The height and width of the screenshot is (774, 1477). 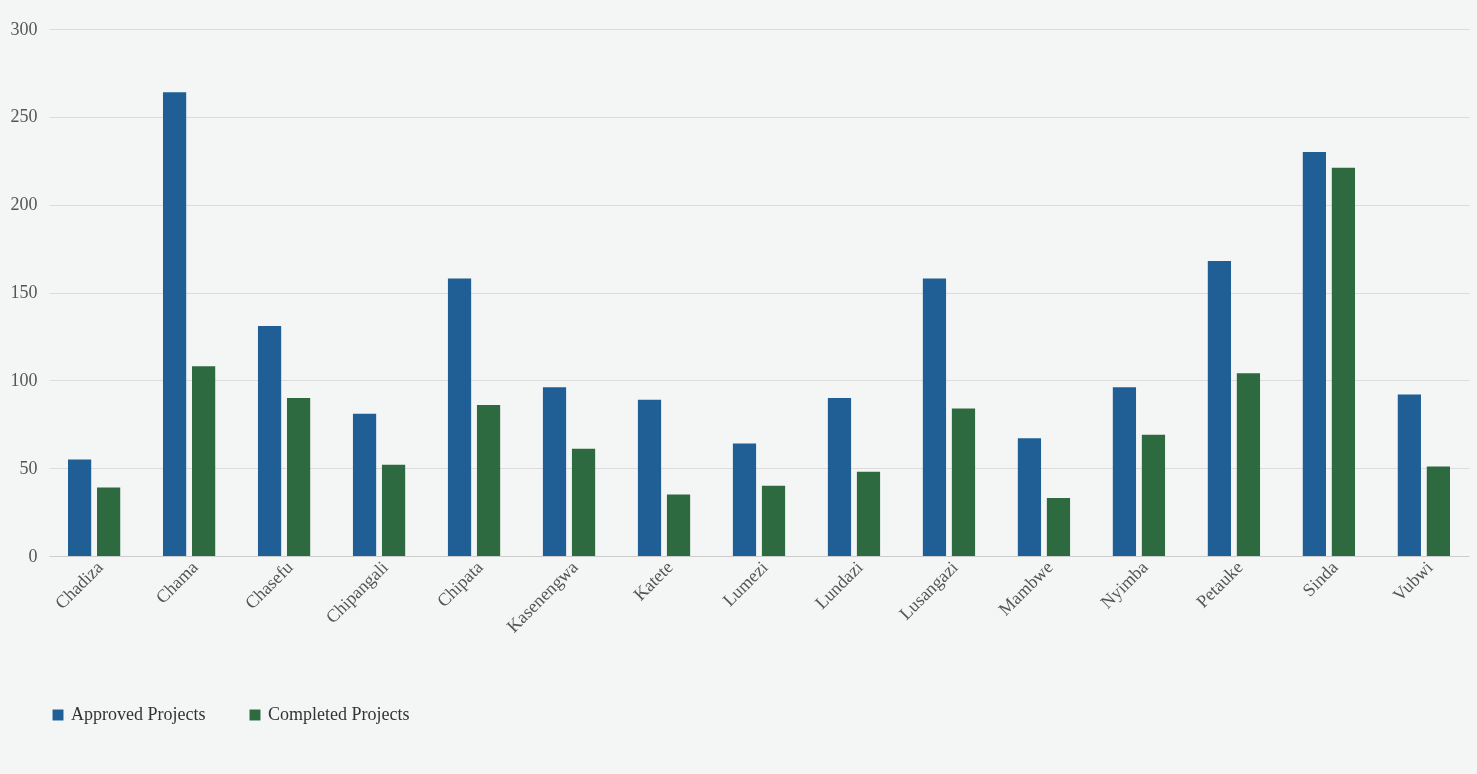 What do you see at coordinates (24, 204) in the screenshot?
I see `y-tick-label: 200` at bounding box center [24, 204].